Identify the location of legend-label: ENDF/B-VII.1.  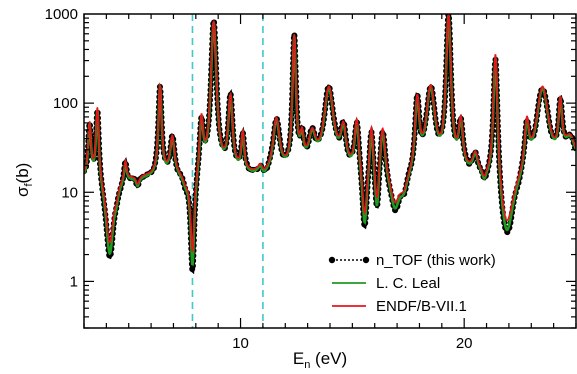
(421, 306).